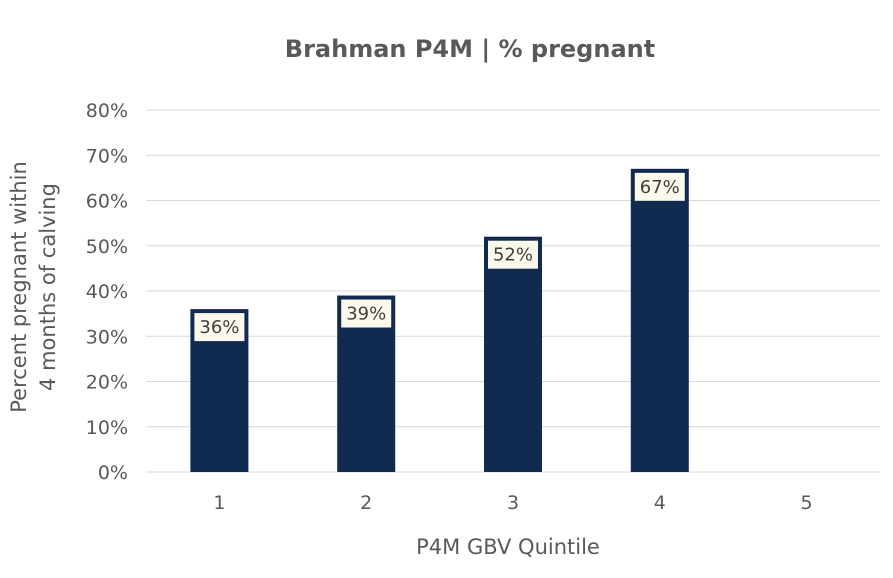  I want to click on y-tick-label: 40%, so click(107, 292).